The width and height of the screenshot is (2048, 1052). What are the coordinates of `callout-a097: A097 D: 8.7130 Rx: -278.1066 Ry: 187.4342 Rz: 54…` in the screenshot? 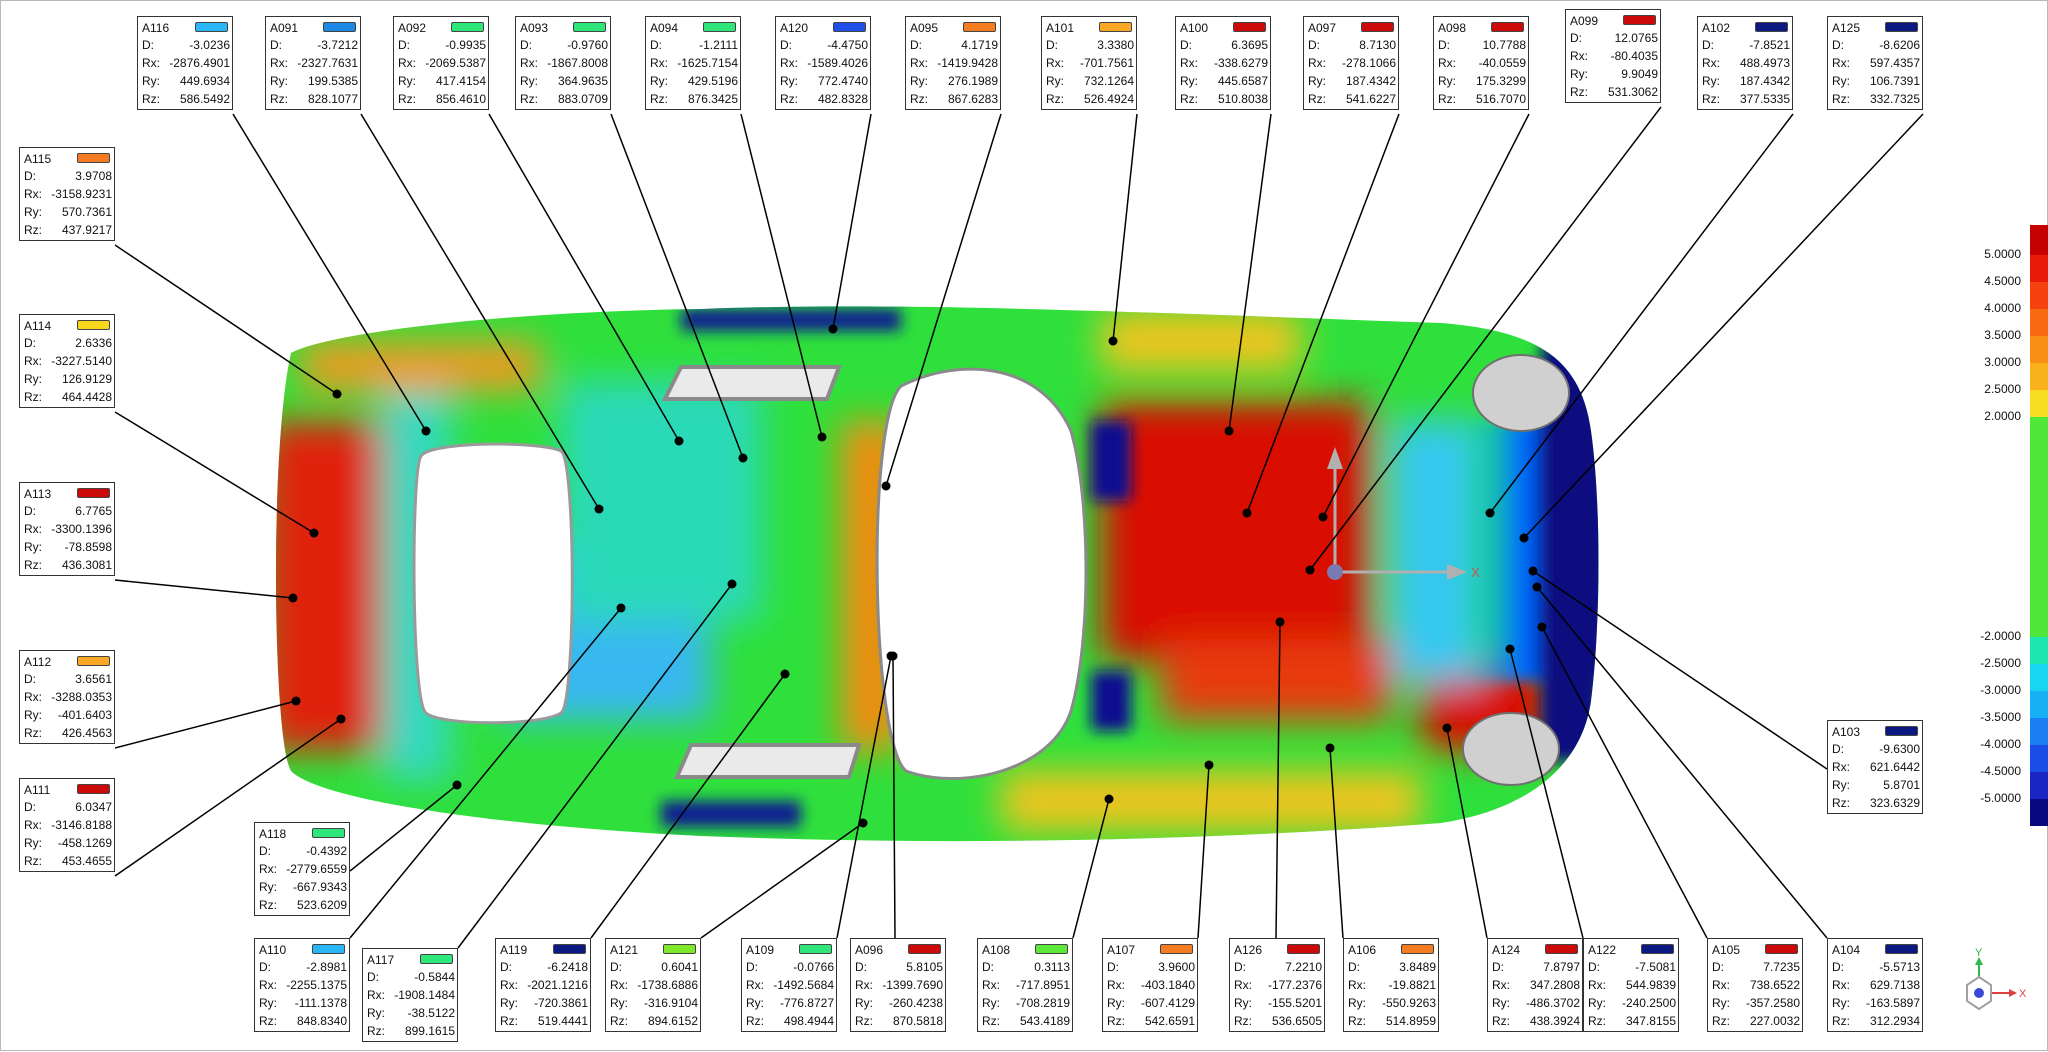 It's located at (1351, 63).